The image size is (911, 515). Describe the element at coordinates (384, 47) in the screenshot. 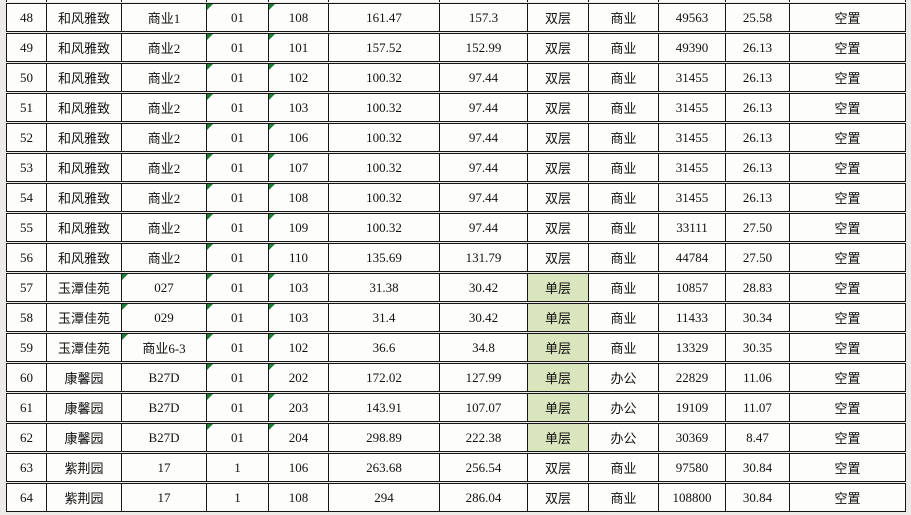

I see `cell-area1: 157.52` at that location.